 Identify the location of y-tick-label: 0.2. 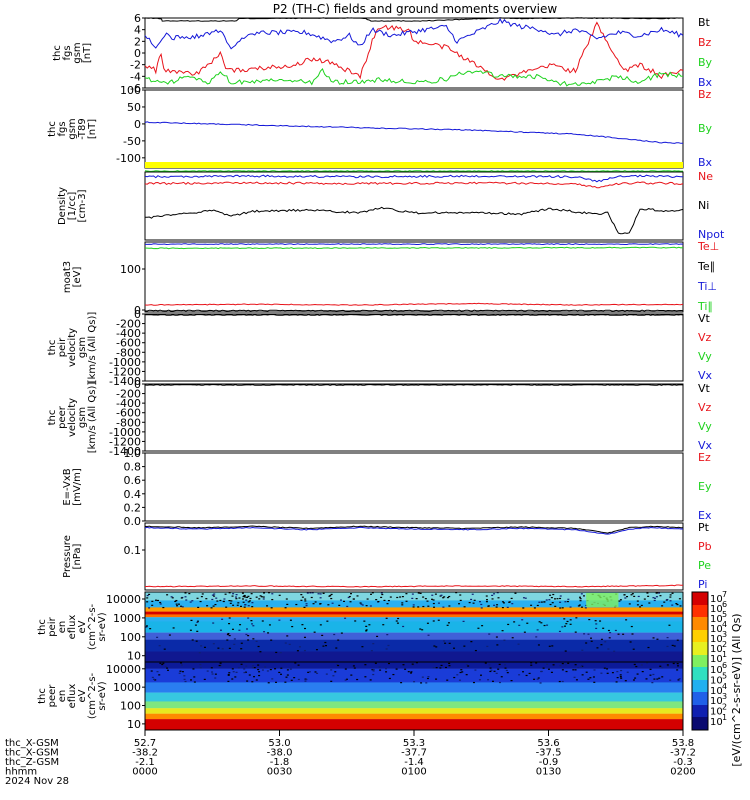
(133, 507).